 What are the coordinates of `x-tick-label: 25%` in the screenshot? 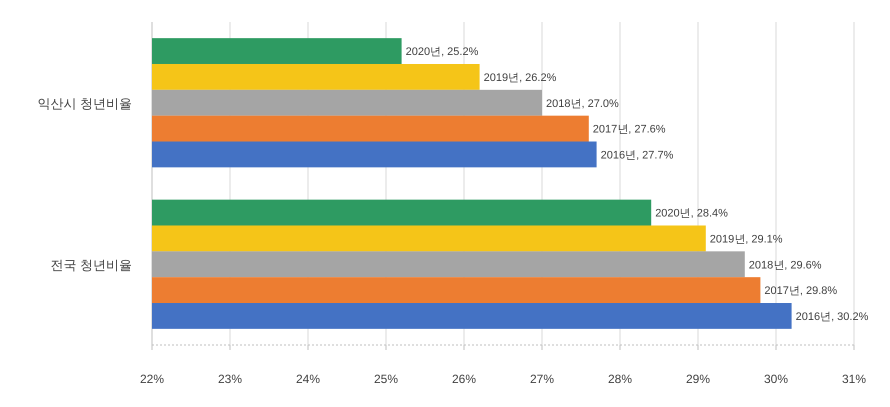 It's located at (386, 379).